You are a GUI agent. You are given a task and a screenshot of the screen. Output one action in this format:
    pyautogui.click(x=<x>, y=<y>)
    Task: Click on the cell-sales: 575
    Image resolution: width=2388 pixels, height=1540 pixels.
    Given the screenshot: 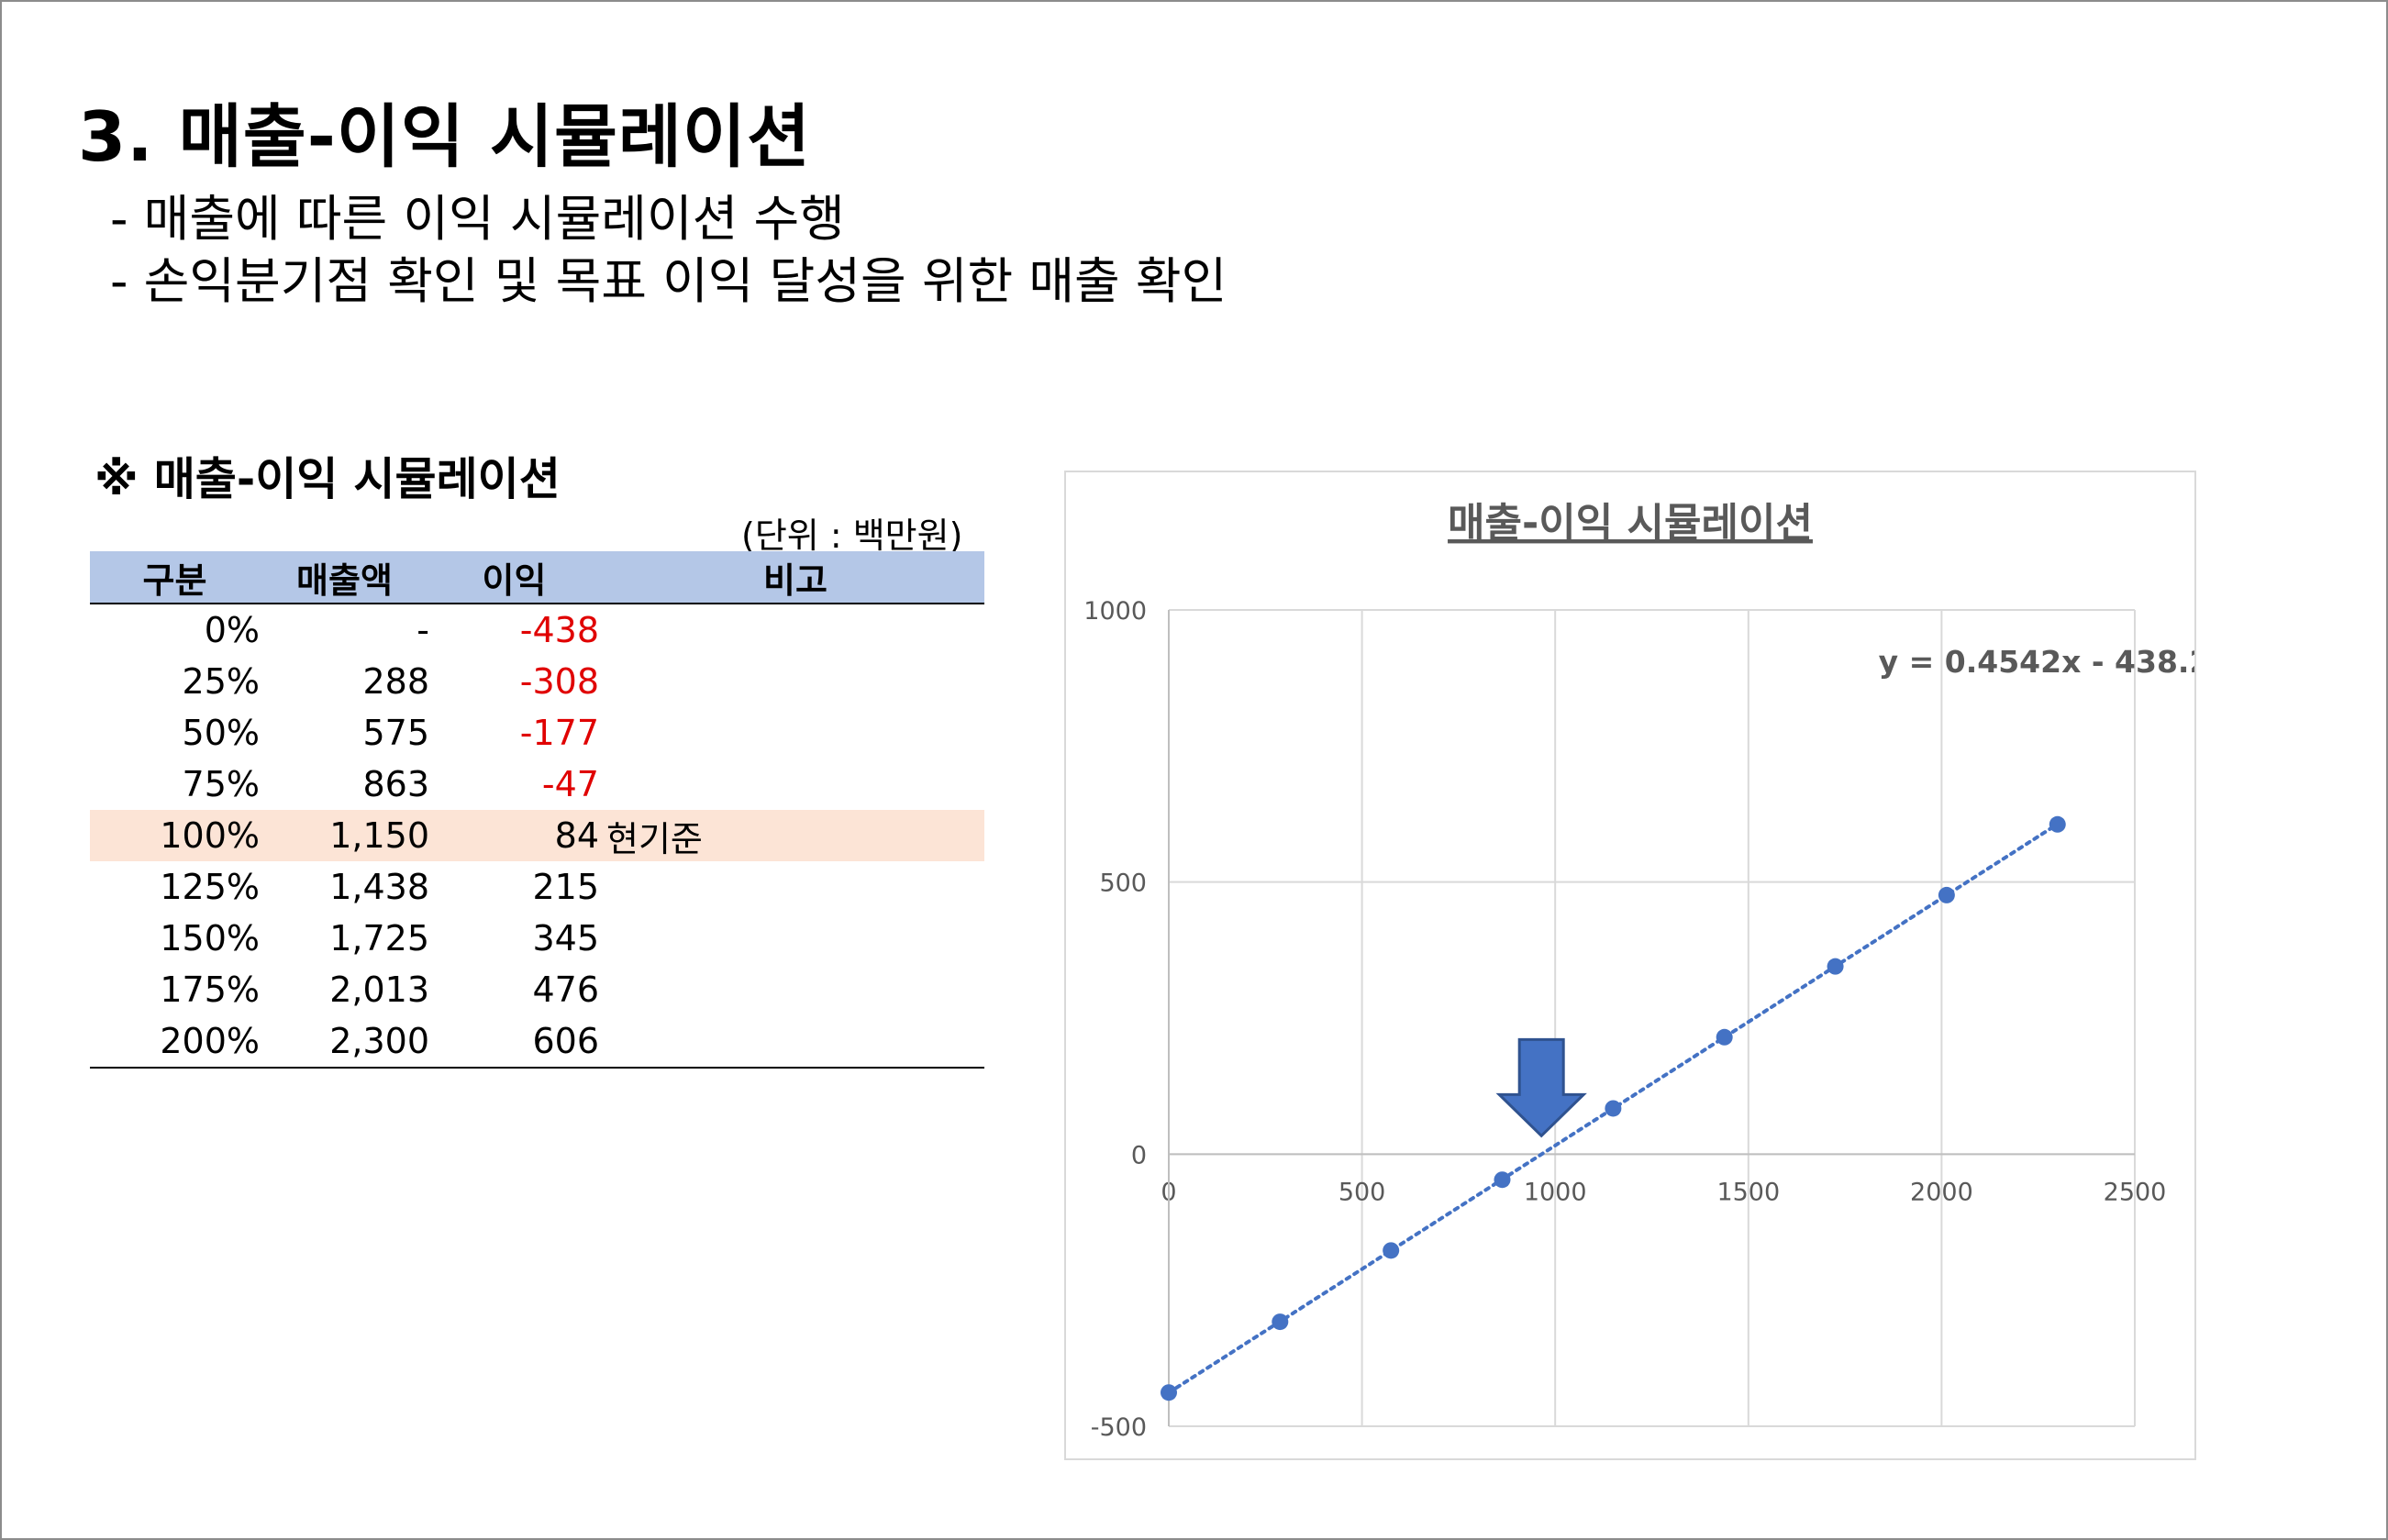 What is the action you would take?
    pyautogui.click(x=396, y=733)
    